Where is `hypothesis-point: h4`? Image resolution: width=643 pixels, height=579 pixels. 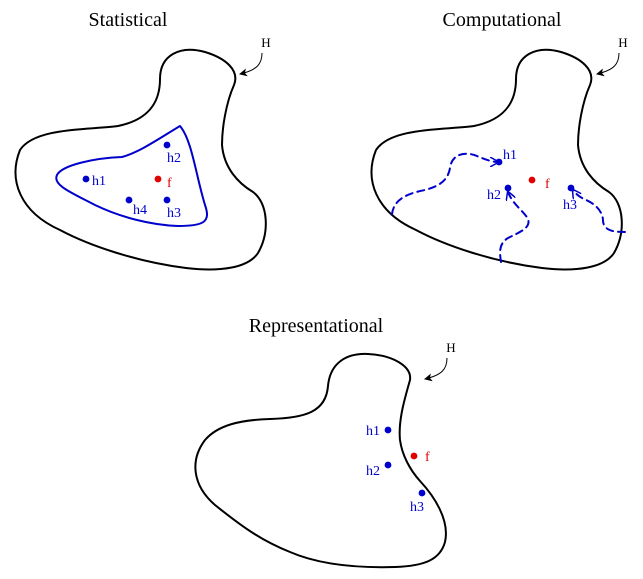
hypothesis-point: h4 is located at coordinates (136, 207).